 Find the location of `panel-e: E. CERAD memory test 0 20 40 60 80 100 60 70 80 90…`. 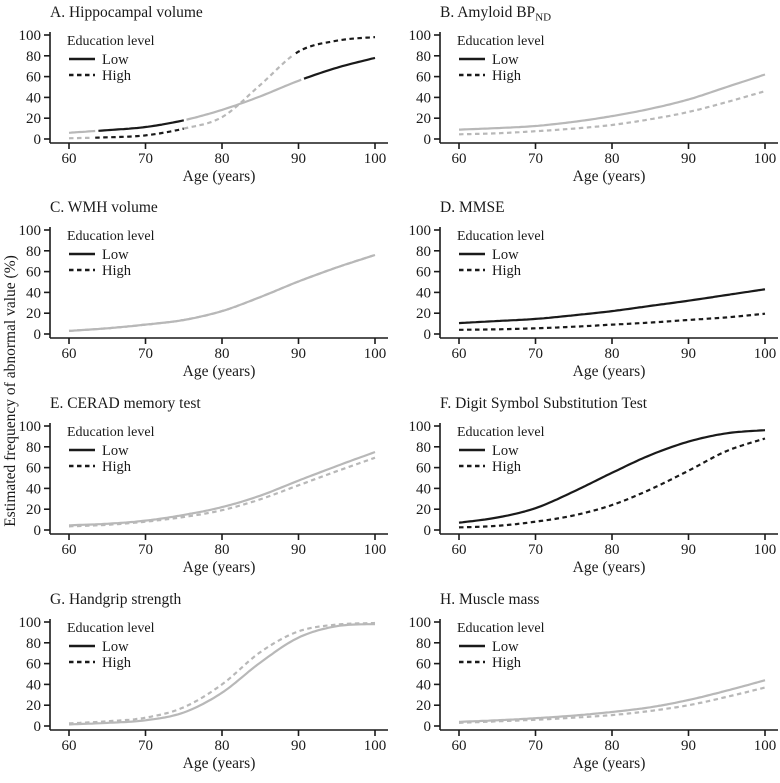

panel-e: E. CERAD memory test 0 20 40 60 80 100 60 70 80 90… is located at coordinates (203, 485).